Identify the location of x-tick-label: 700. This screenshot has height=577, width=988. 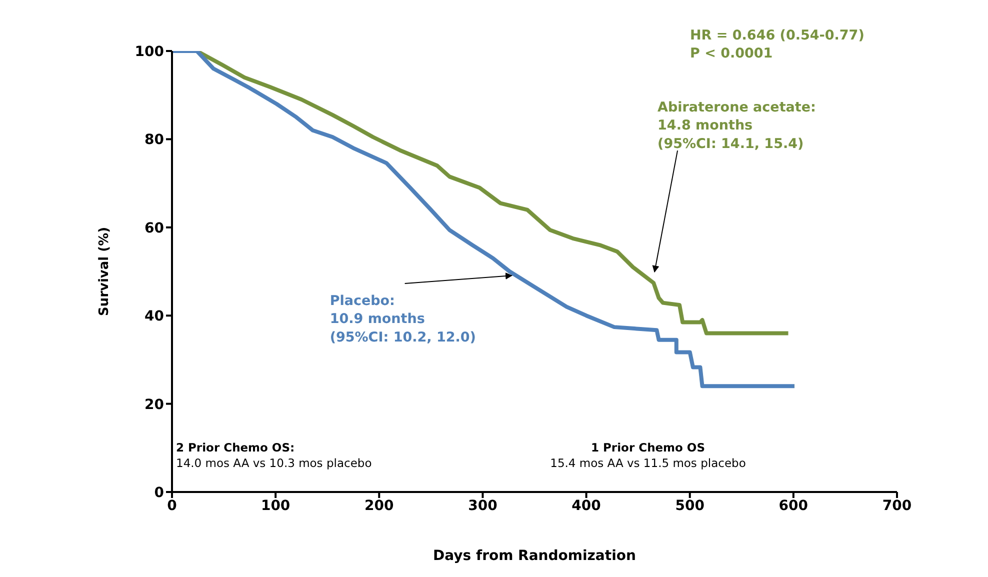
(897, 506).